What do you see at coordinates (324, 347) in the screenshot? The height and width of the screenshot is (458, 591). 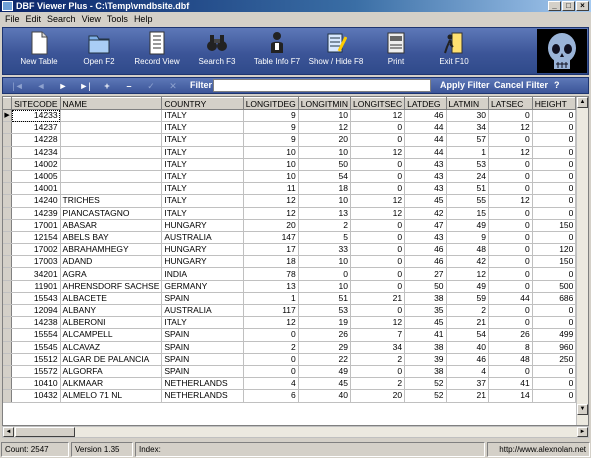 I see `cell-longitmin: 29` at bounding box center [324, 347].